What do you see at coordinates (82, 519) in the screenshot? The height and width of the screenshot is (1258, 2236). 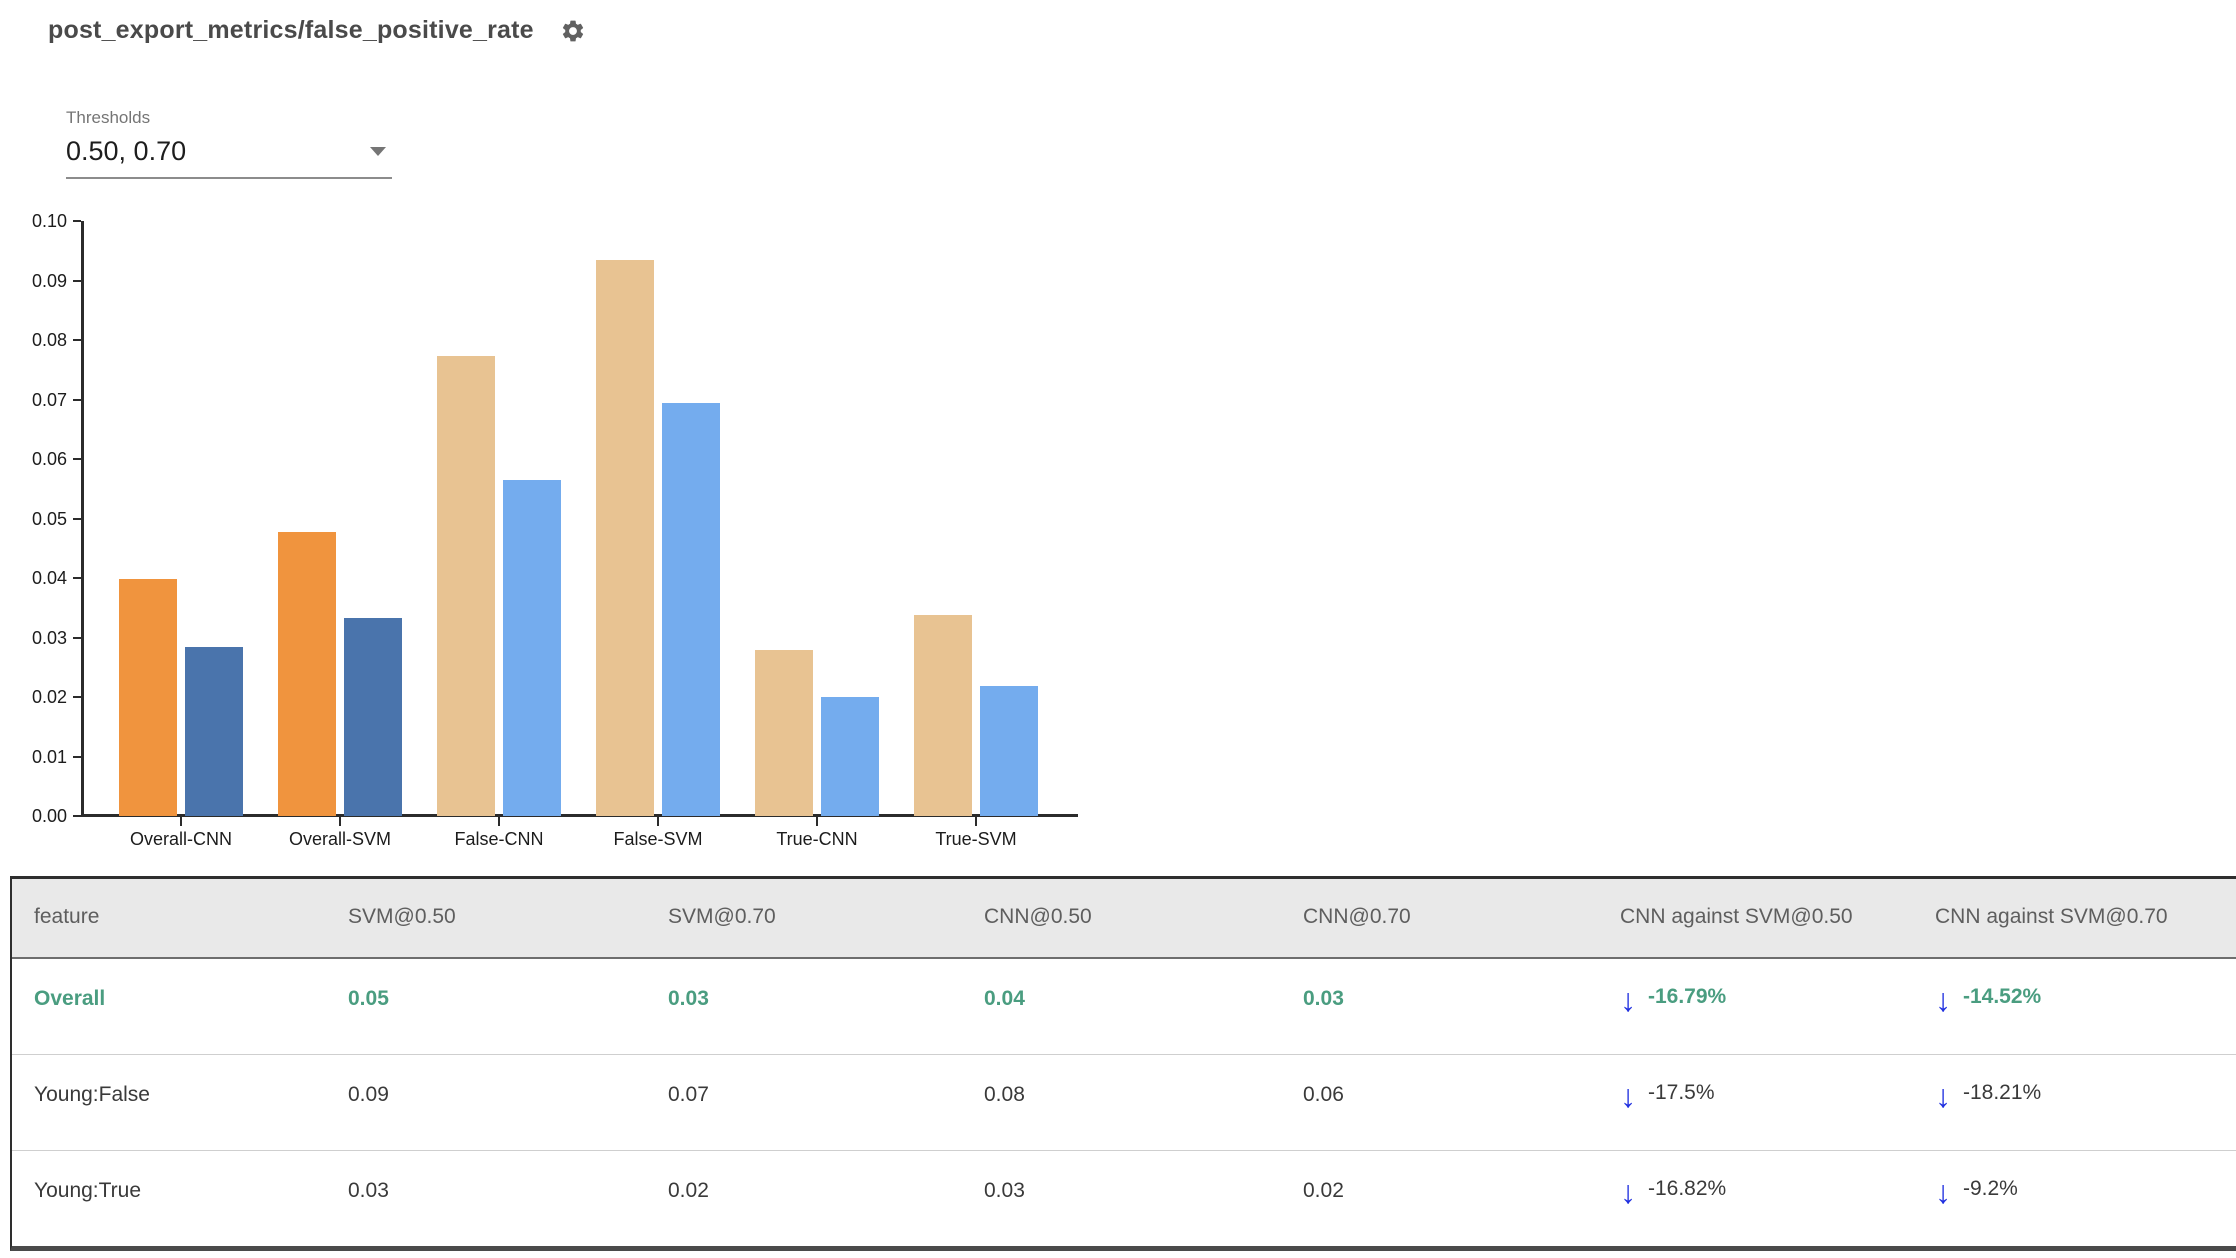 I see `y-axis-line` at bounding box center [82, 519].